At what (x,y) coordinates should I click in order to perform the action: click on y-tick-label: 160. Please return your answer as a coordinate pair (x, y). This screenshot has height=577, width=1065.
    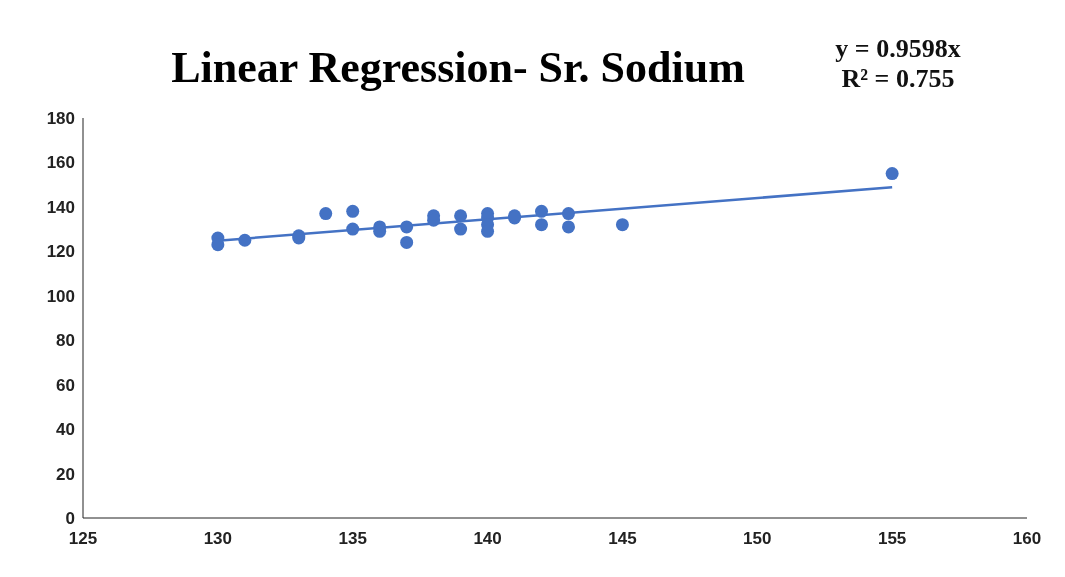
    Looking at the image, I should click on (60, 163).